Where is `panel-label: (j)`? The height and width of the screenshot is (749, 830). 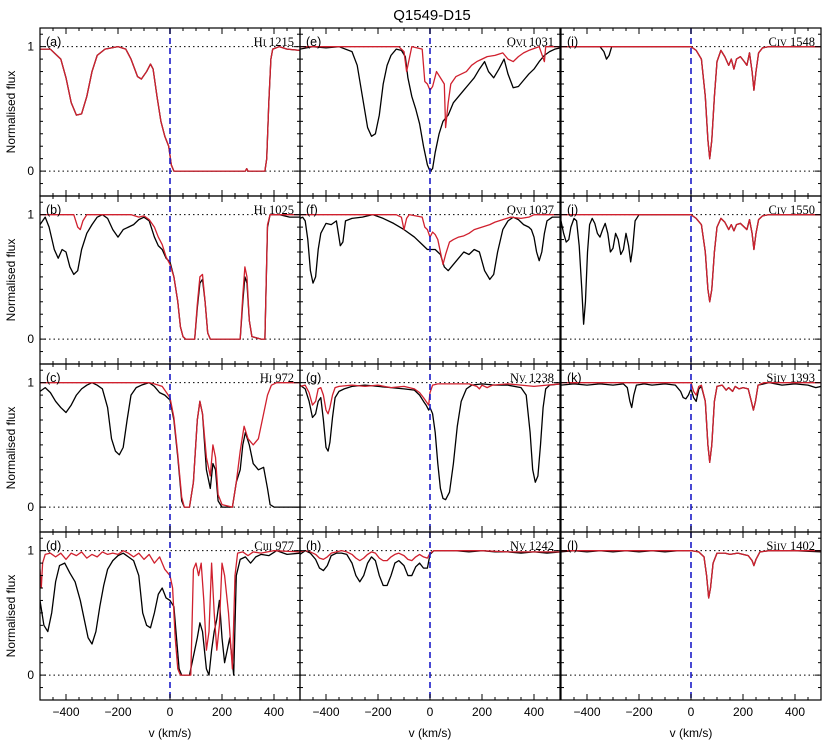 panel-label: (j) is located at coordinates (572, 210).